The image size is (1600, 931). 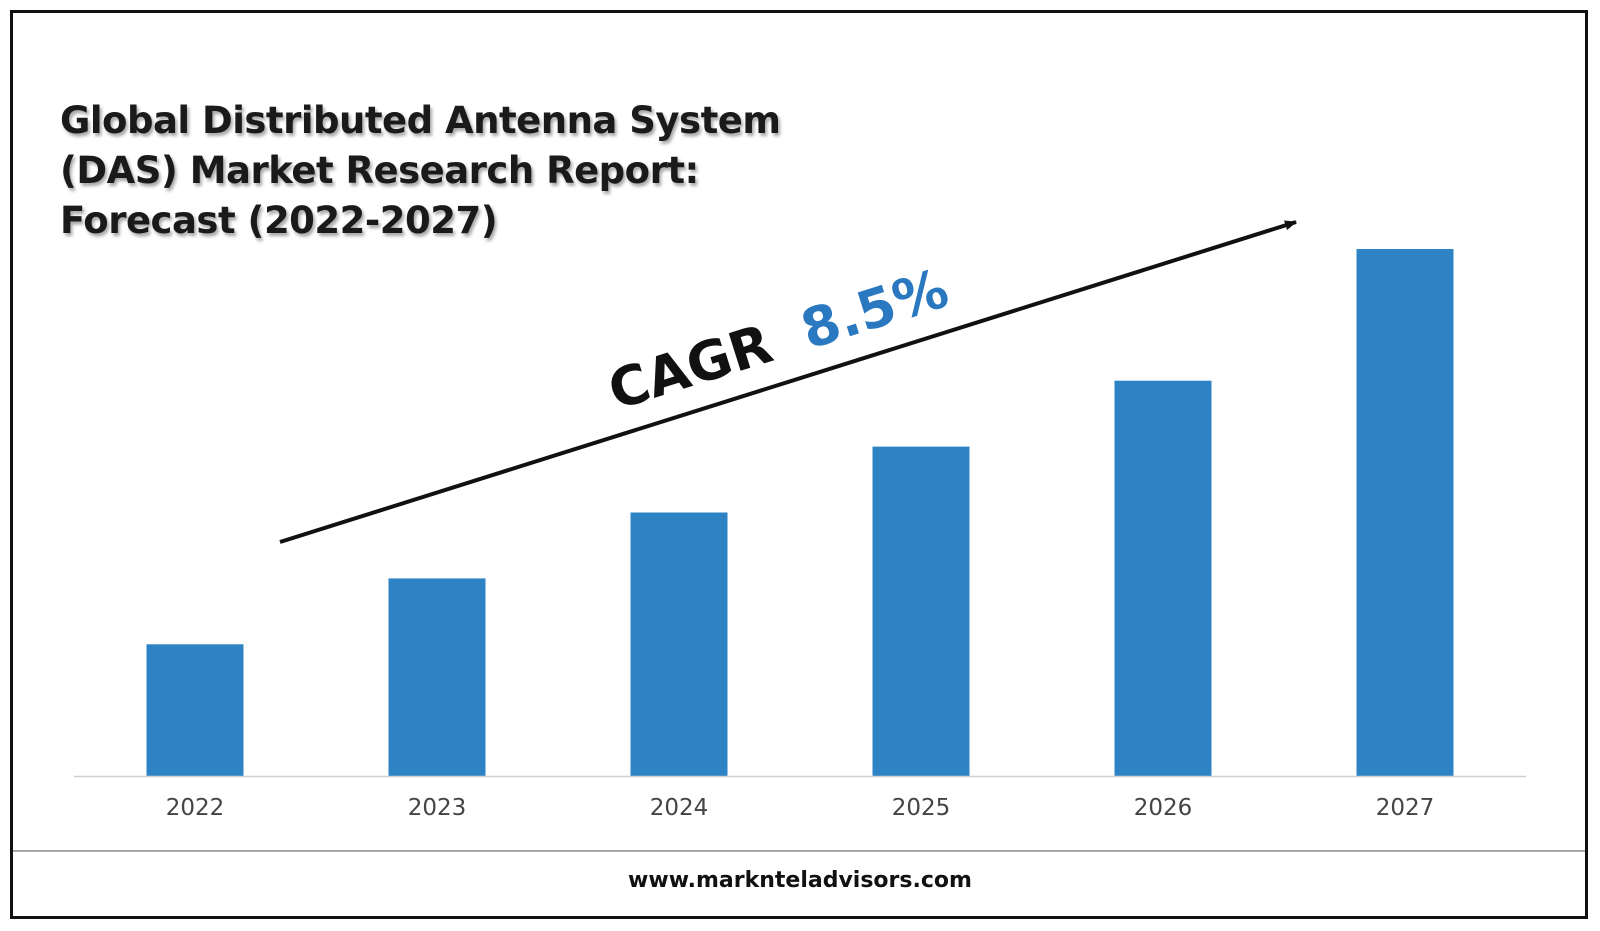 What do you see at coordinates (921, 611) in the screenshot?
I see `bar-2025` at bounding box center [921, 611].